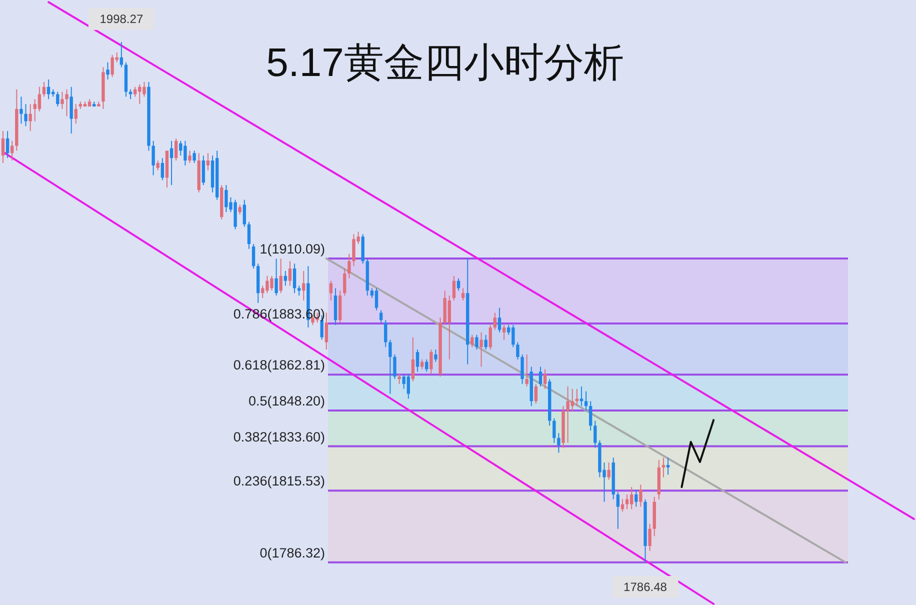 This screenshot has height=605, width=916. Describe the element at coordinates (292, 249) in the screenshot. I see `ref-line-label: 1(1910.09)` at that location.